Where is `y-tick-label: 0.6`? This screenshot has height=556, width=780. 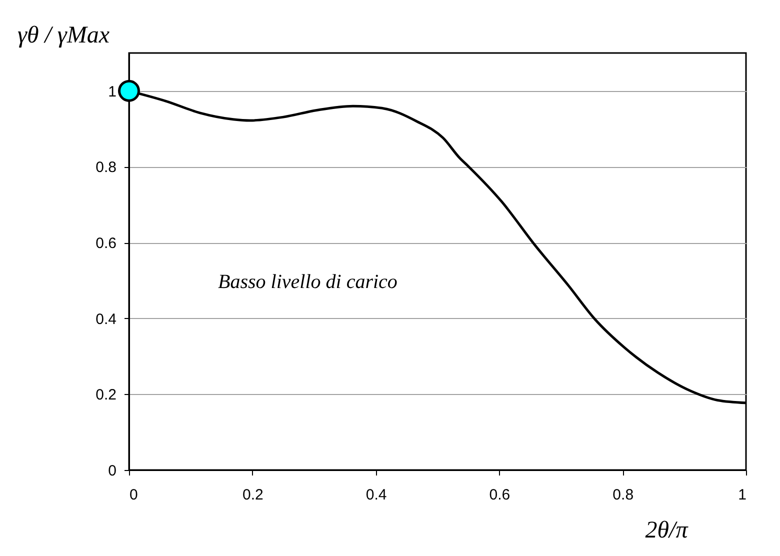 y-tick-label: 0.6 is located at coordinates (106, 243).